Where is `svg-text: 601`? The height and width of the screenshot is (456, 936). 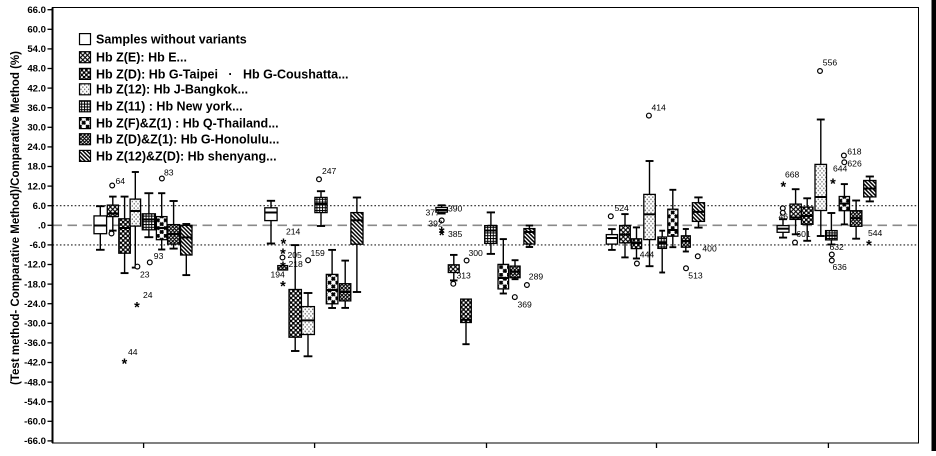
svg-text: 601 is located at coordinates (803, 234).